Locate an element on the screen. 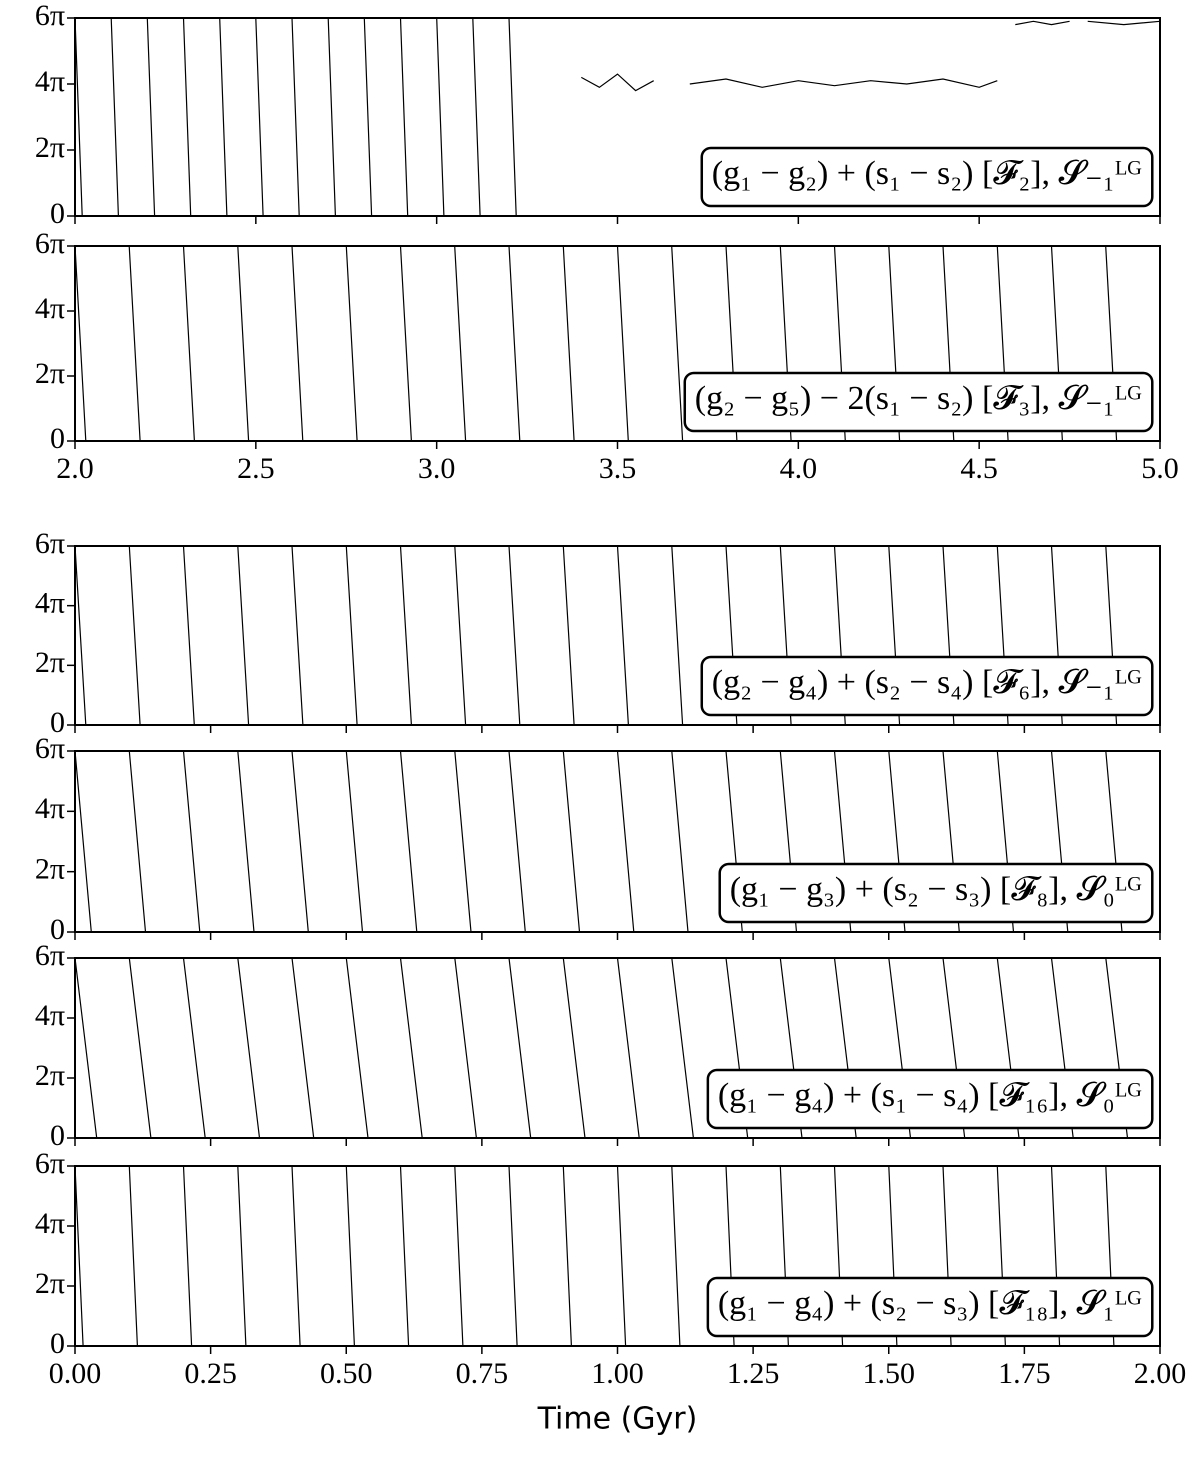 Image resolution: width=1200 pixels, height=1458 pixels. annotation: (g₂ − g₅) − 2(s₁ − s₂) [𝓕₃], 𝓢₋₁ᴸᴳ is located at coordinates (919, 398).